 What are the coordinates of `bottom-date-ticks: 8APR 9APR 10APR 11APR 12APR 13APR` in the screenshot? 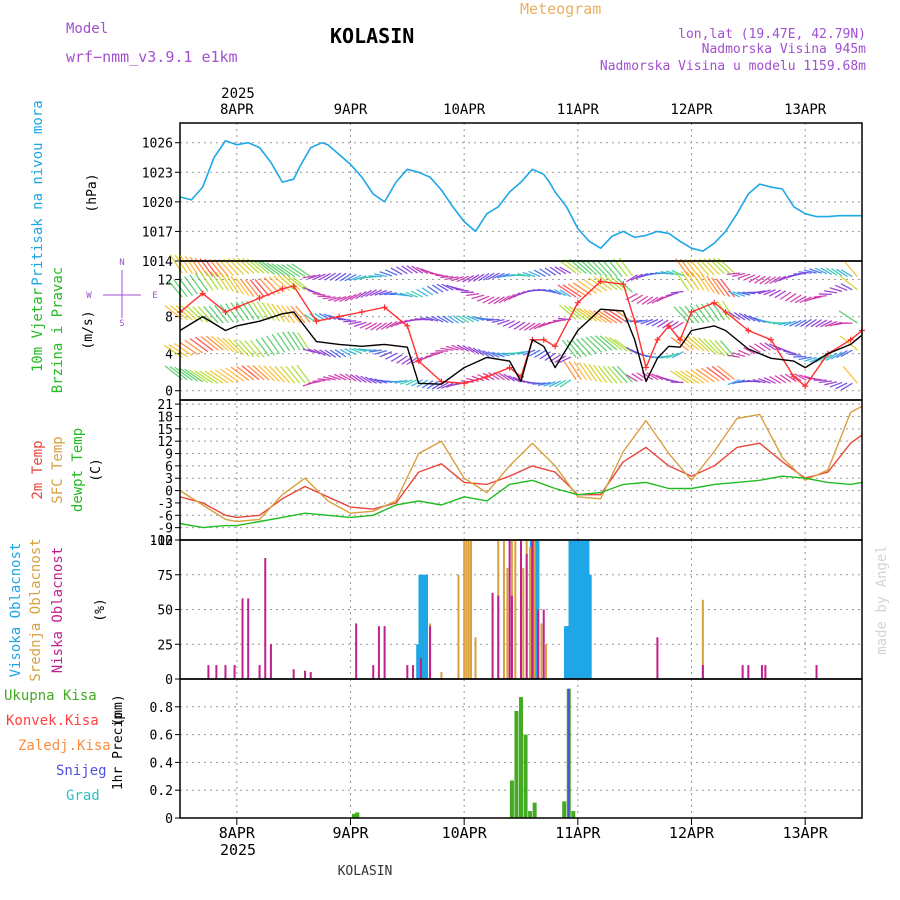 It's located at (524, 830).